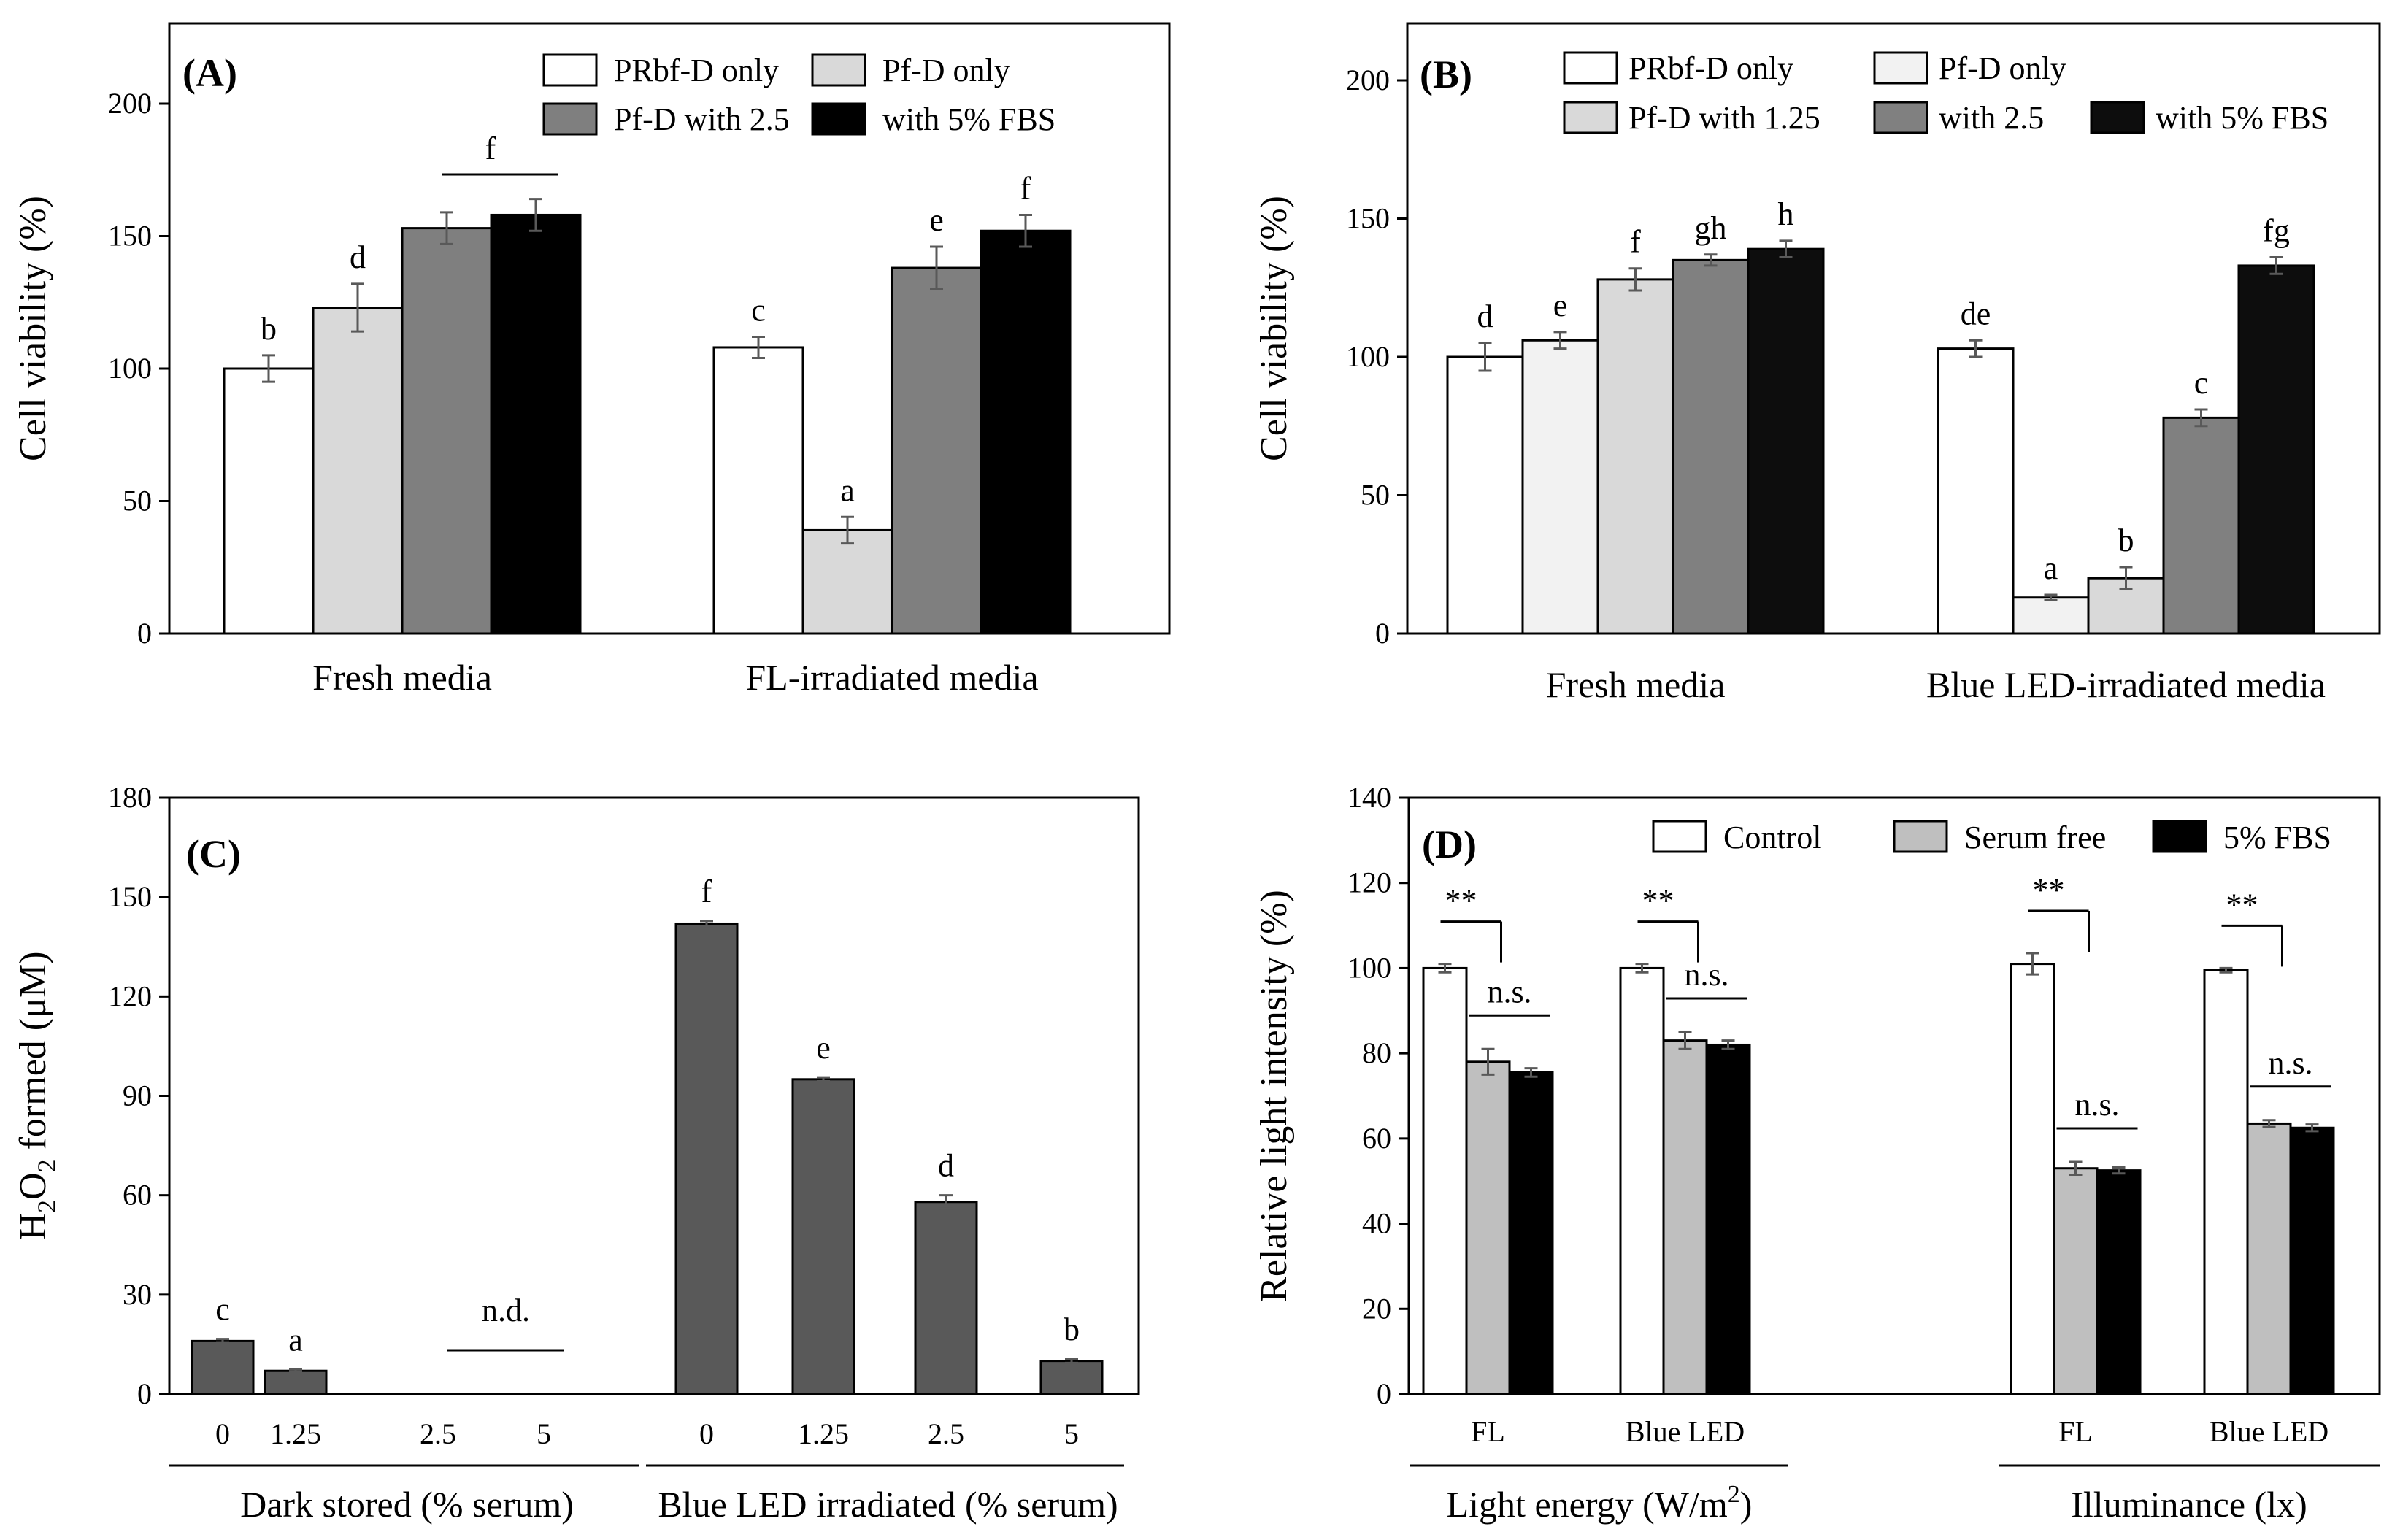 The width and height of the screenshot is (2392, 1540). I want to click on significance-letter: gh, so click(1711, 228).